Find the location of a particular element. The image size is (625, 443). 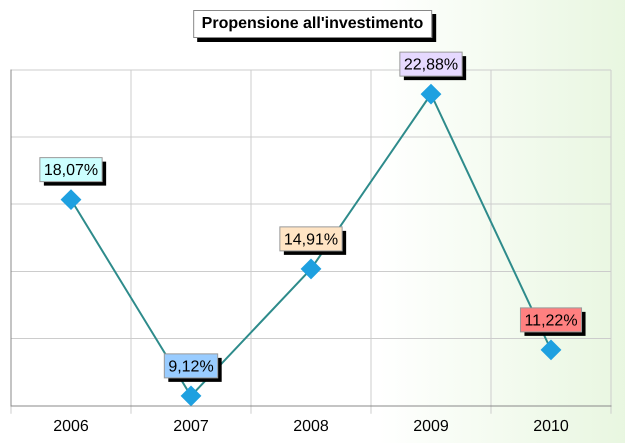

x-tick-label: 2007 is located at coordinates (191, 426).